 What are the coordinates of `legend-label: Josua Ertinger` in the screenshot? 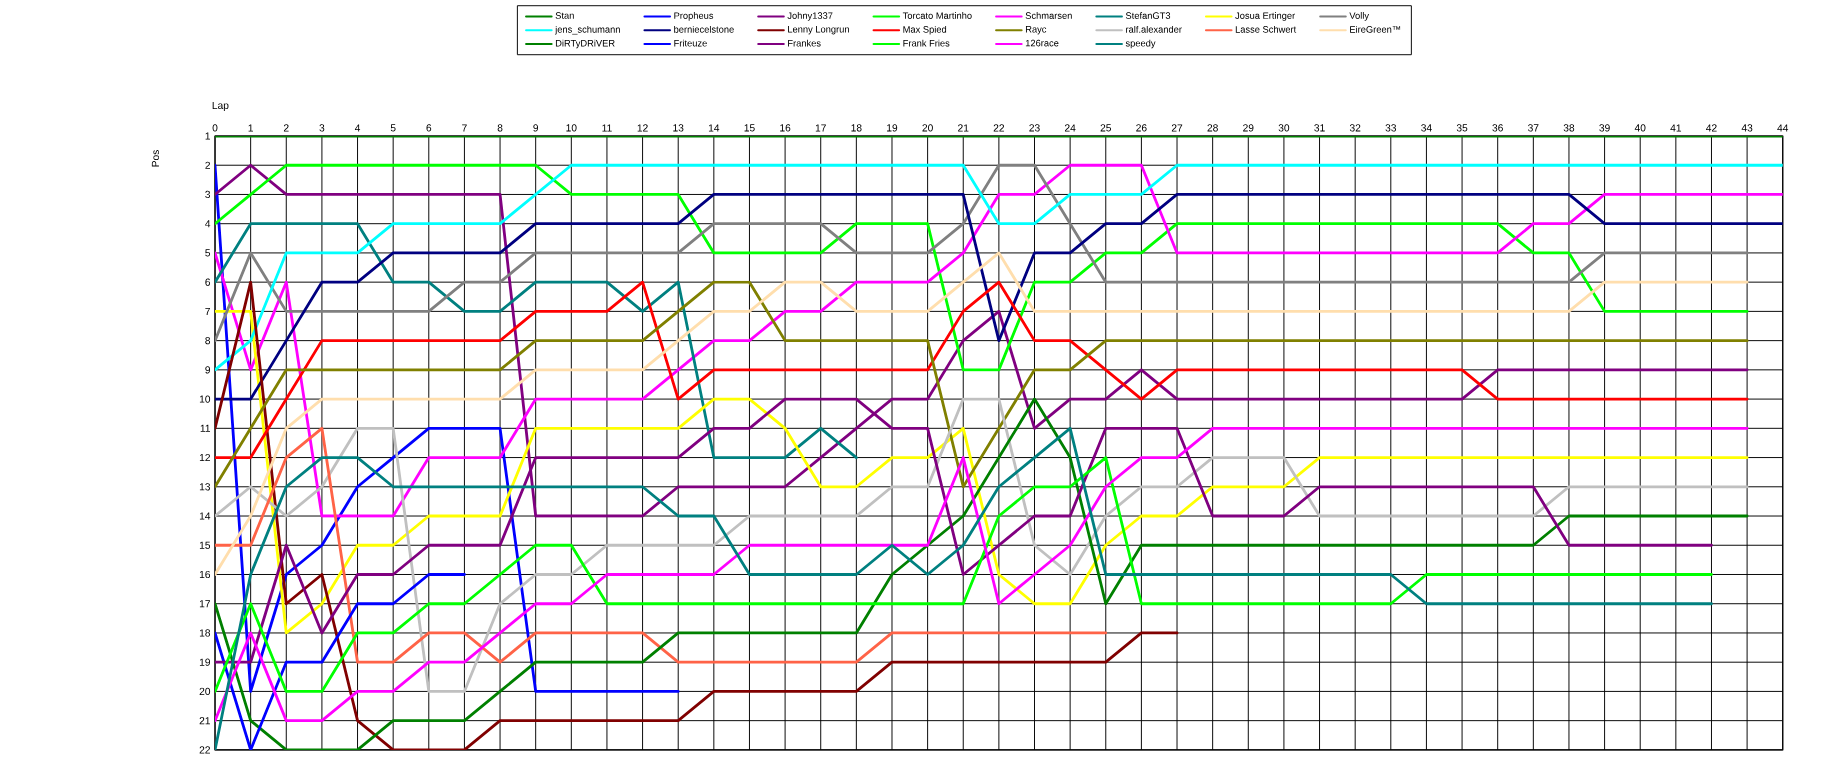 It's located at (1265, 16).